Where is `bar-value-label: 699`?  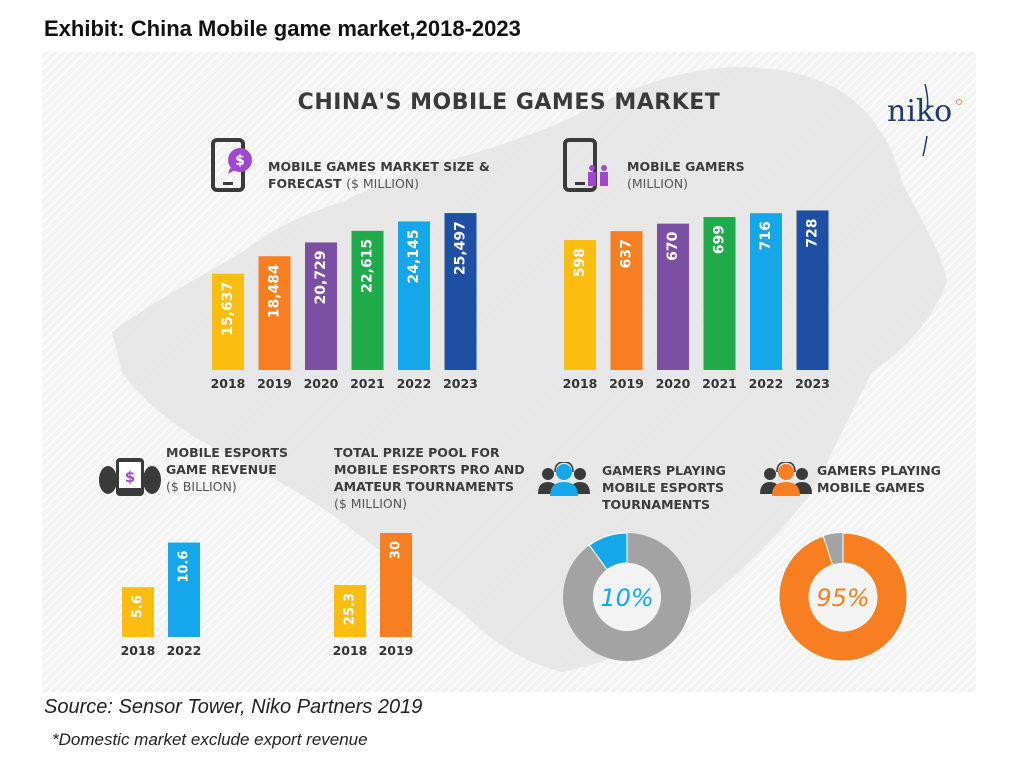 bar-value-label: 699 is located at coordinates (720, 239).